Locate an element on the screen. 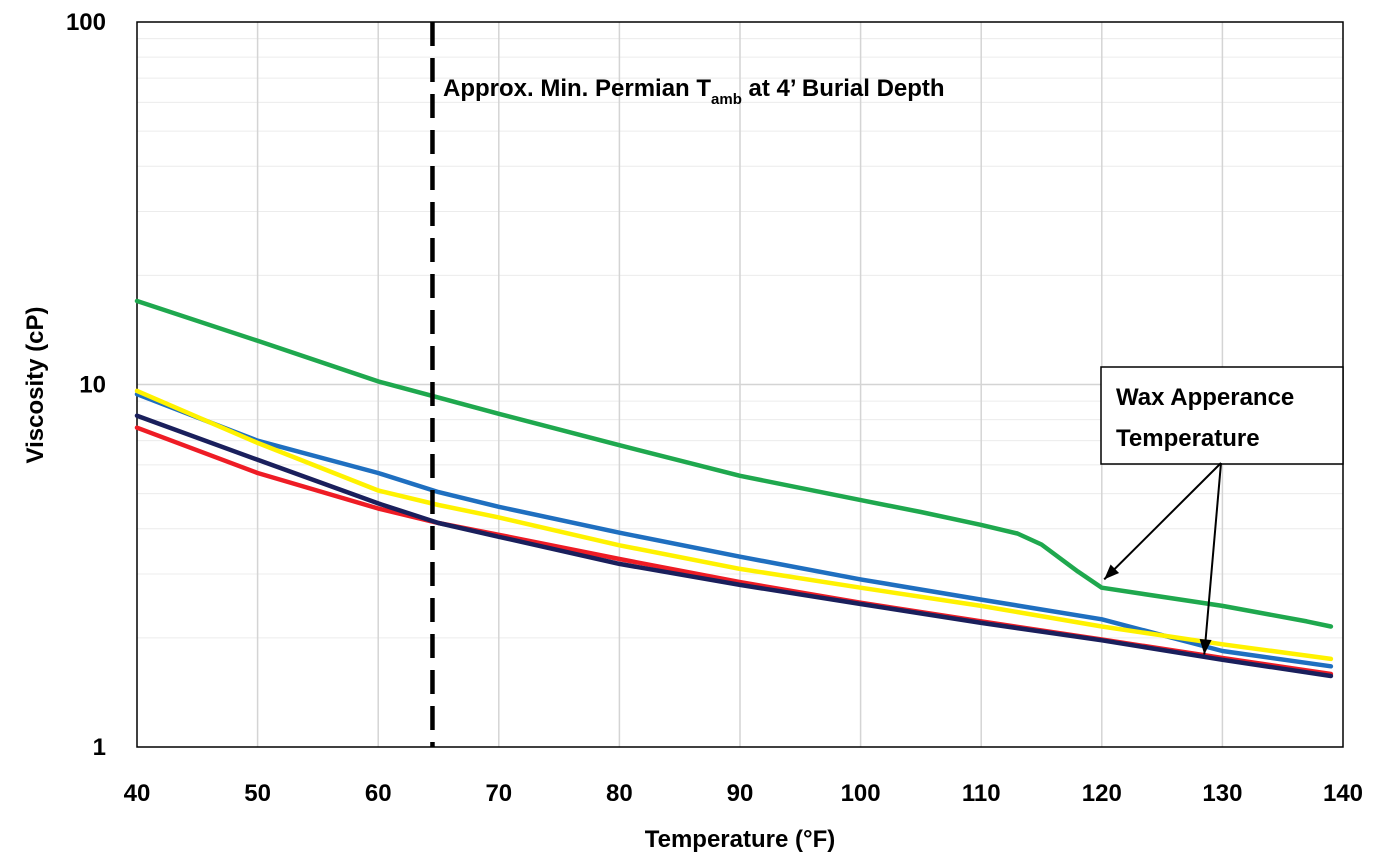 The image size is (1382, 858). wax-appearance-arrows is located at coordinates (1162, 558).